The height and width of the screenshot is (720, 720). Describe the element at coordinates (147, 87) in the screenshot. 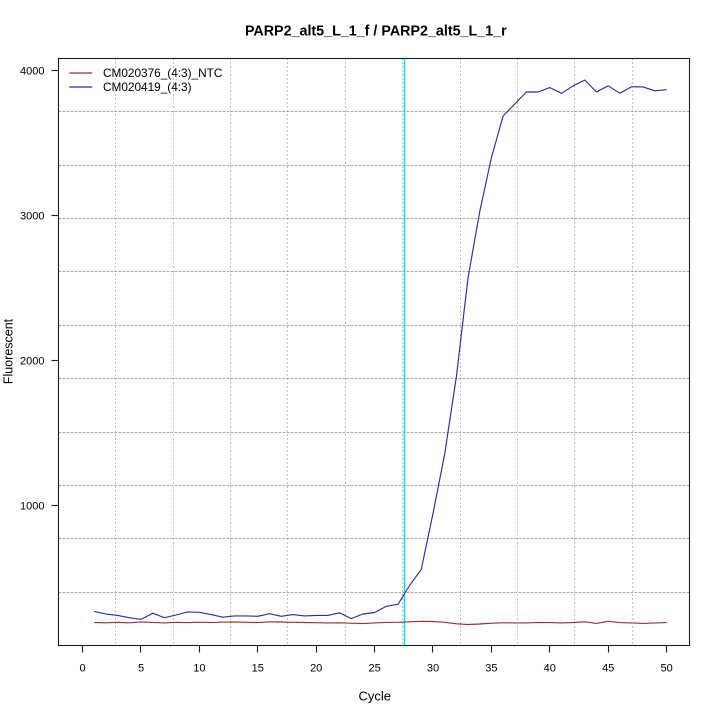

I see `svg-text: CM020419_(4:3)` at that location.